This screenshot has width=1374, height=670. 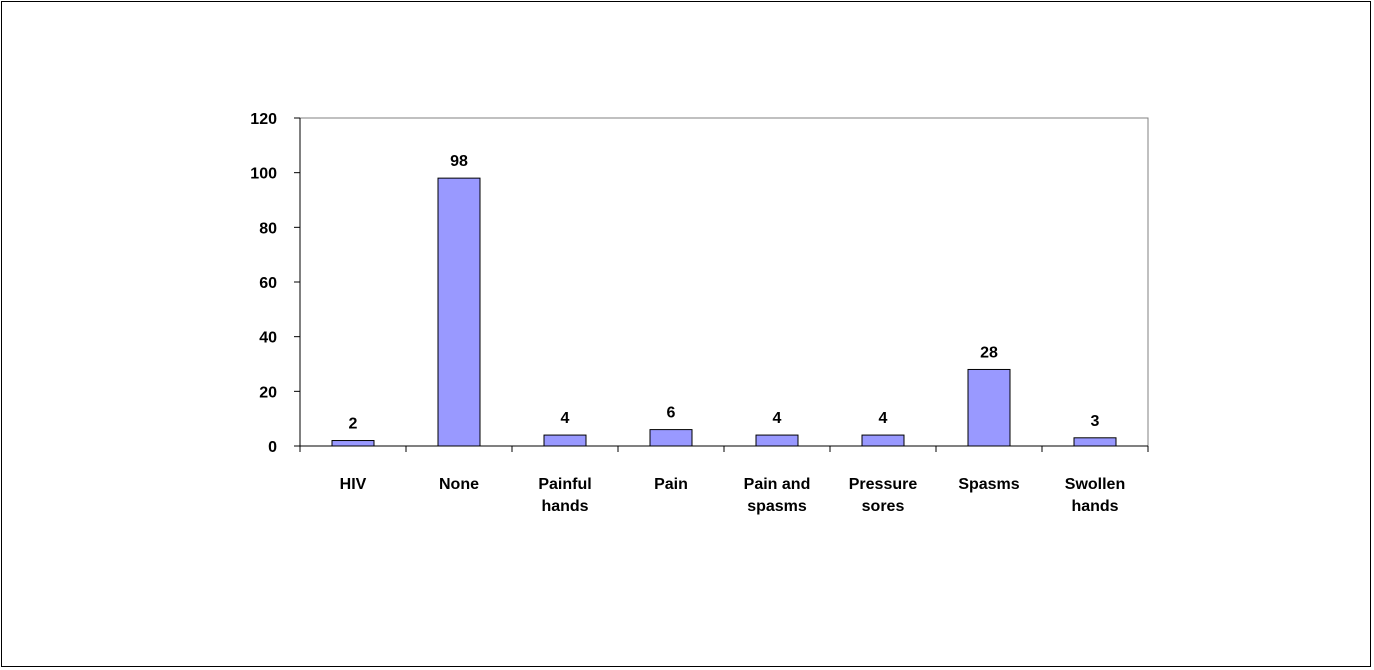 I want to click on x-category-label: Spasms, so click(x=988, y=484).